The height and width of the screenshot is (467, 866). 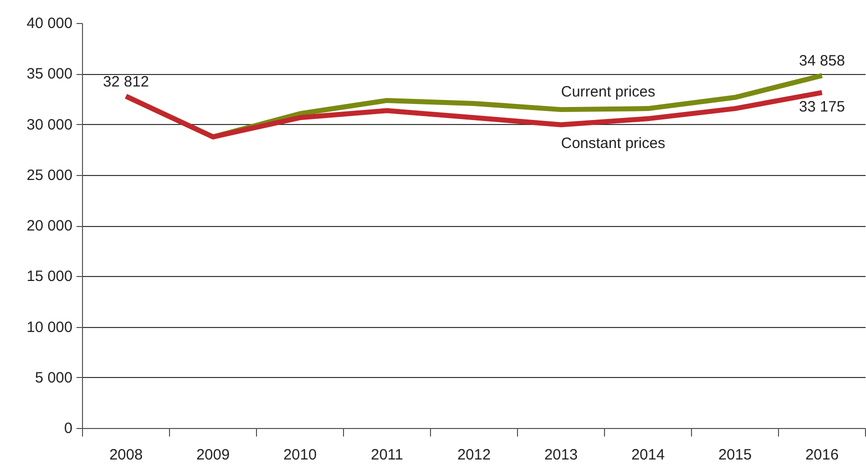 What do you see at coordinates (387, 455) in the screenshot?
I see `x-tick-label: 2011` at bounding box center [387, 455].